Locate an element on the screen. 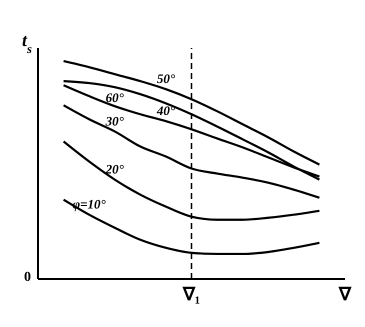  series-label: 50° is located at coordinates (166, 78).